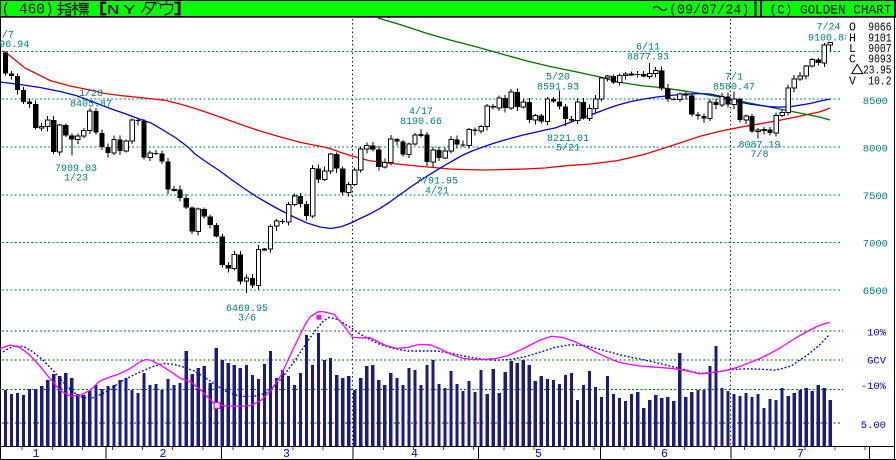 The image size is (896, 460). Describe the element at coordinates (28, 11) in the screenshot. I see `svg-text: ( 460)` at that location.